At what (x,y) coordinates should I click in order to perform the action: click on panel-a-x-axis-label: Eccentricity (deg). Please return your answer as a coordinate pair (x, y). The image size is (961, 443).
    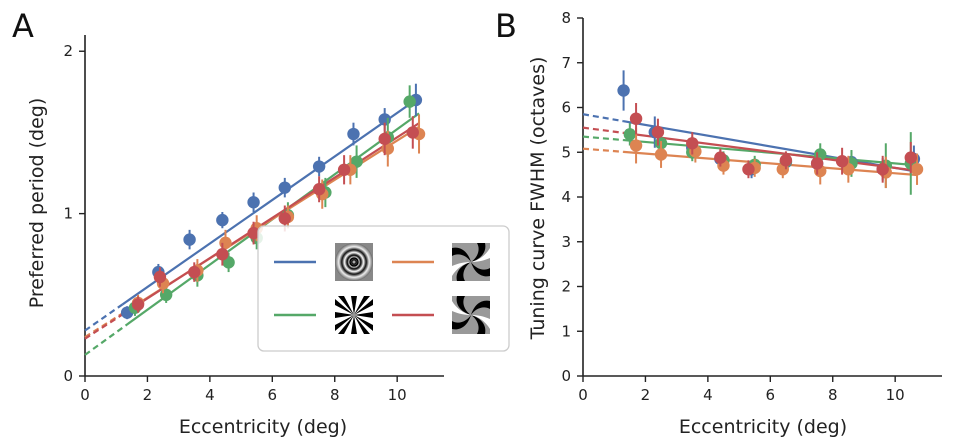
    Looking at the image, I should click on (263, 427).